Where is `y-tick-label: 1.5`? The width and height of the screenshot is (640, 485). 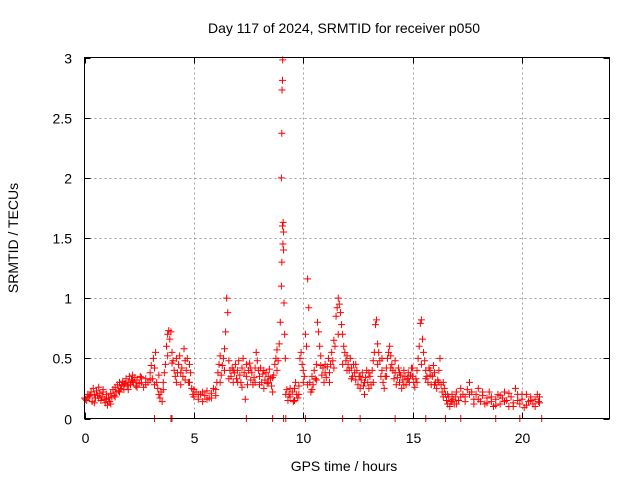 y-tick-label: 1.5 is located at coordinates (63, 239).